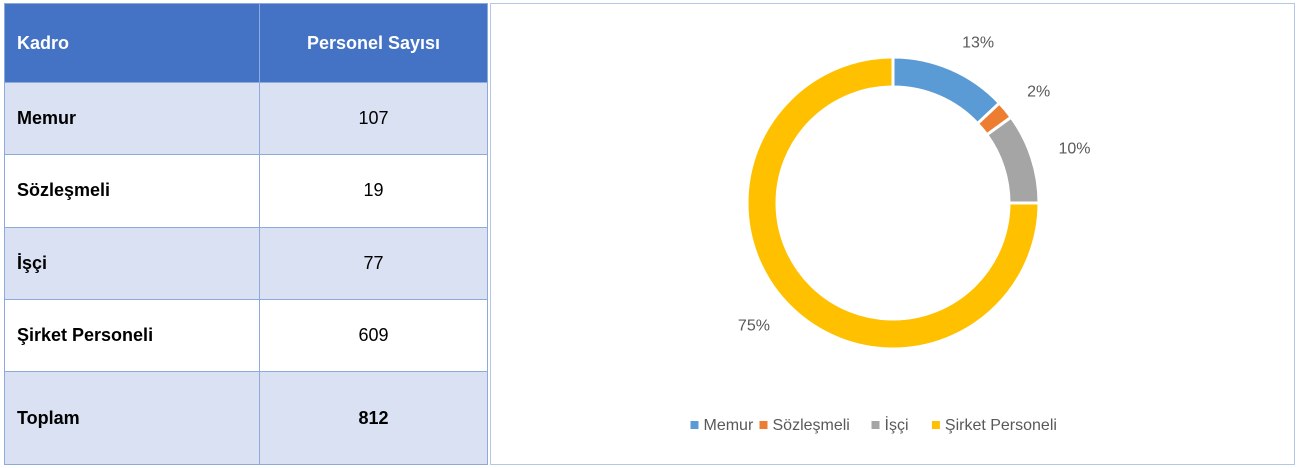  What do you see at coordinates (893, 203) in the screenshot?
I see `donut-slice` at bounding box center [893, 203].